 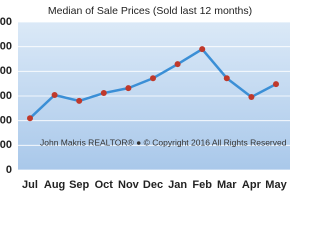 What do you see at coordinates (79, 185) in the screenshot?
I see `x-tick-label: Sep` at bounding box center [79, 185].